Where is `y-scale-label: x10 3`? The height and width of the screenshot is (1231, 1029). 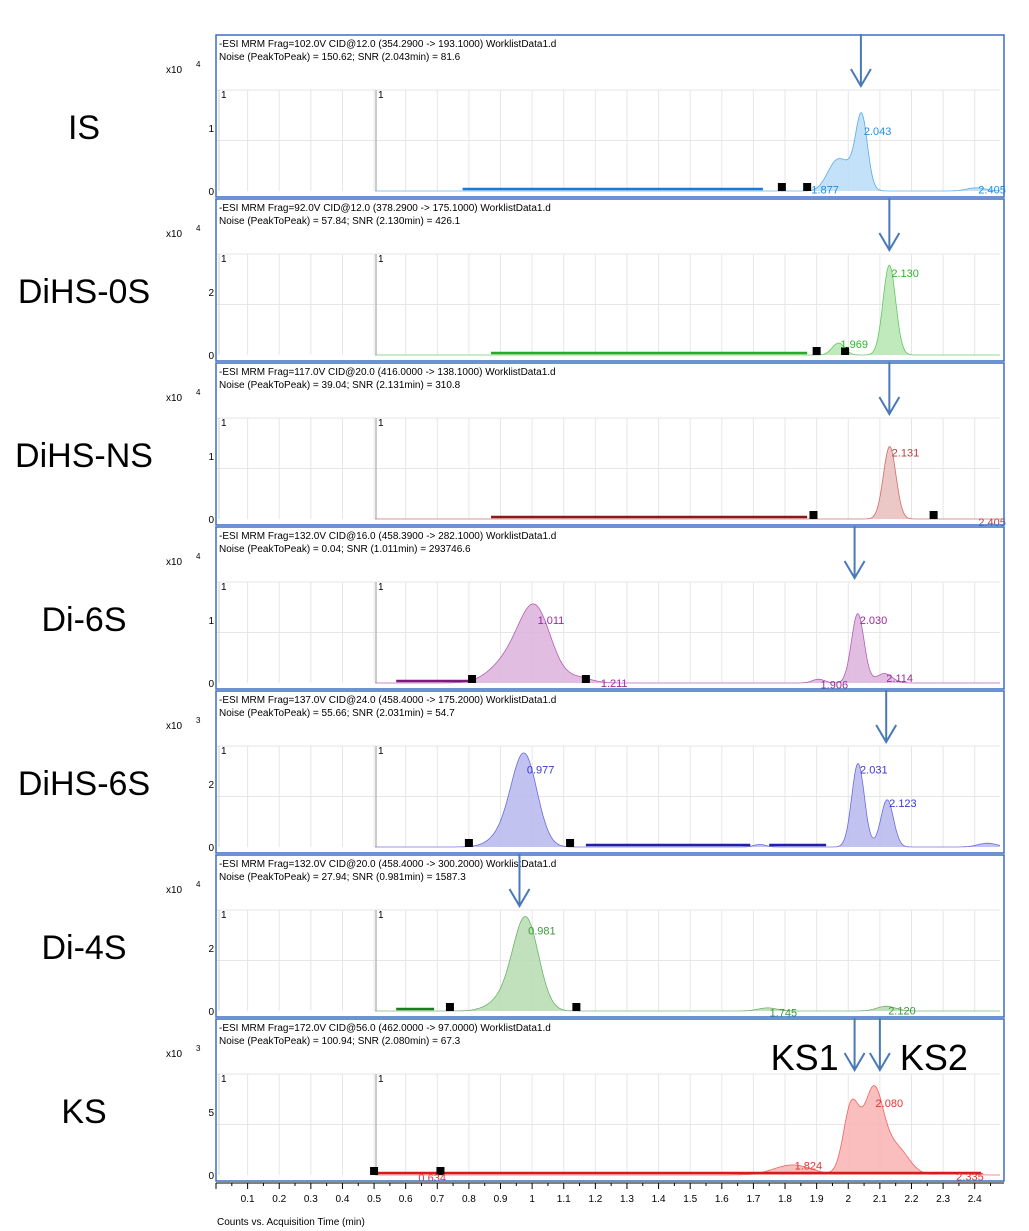 y-scale-label: x10 3 is located at coordinates (183, 1052).